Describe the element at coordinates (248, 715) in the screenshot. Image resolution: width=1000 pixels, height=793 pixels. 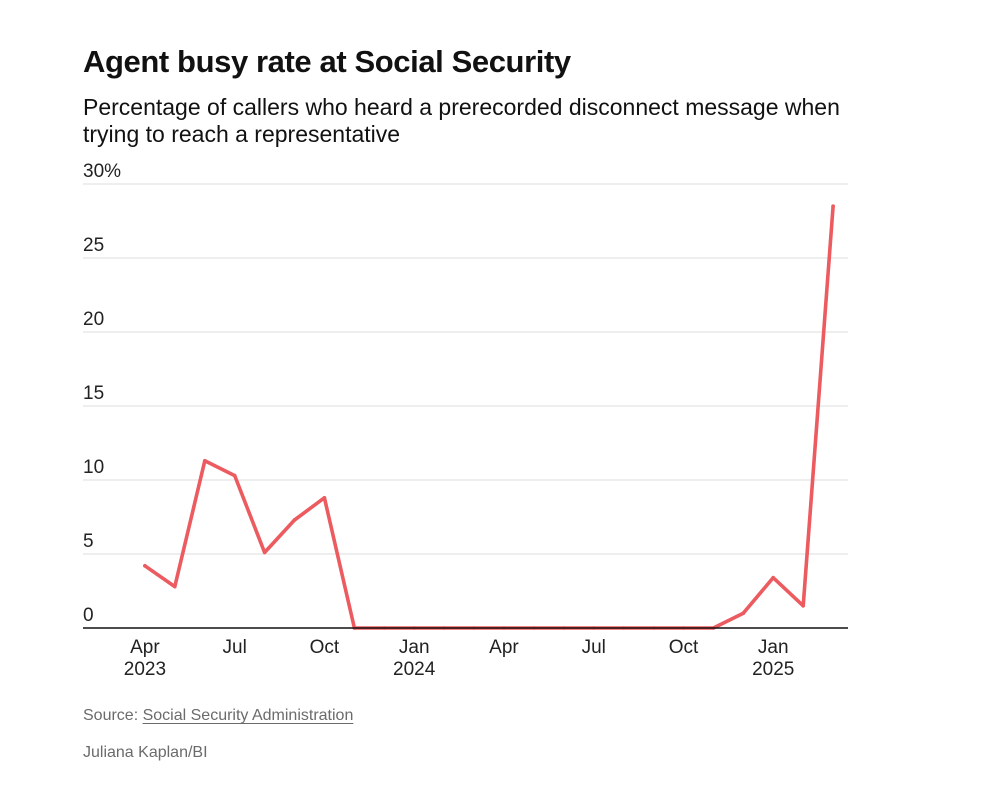
I see `source-link: Social Security Administration` at that location.